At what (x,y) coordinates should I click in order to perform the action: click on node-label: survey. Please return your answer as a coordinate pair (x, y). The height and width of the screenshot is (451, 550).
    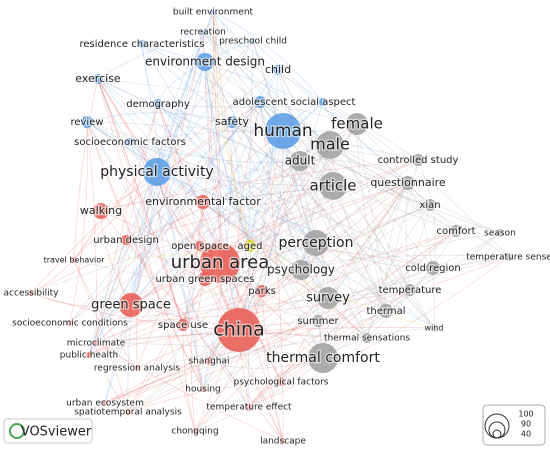
    Looking at the image, I should click on (328, 298).